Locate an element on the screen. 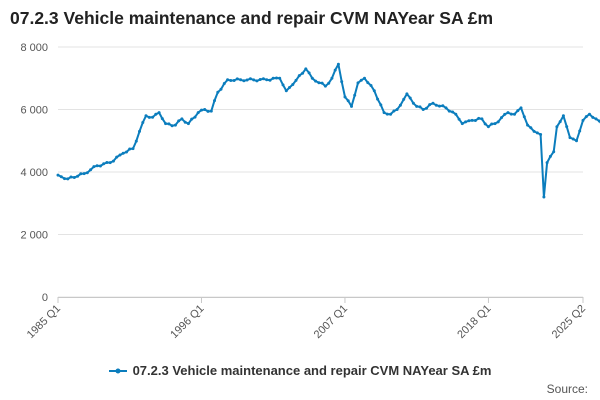  x-tick-label: 1996 Q1 is located at coordinates (187, 322).